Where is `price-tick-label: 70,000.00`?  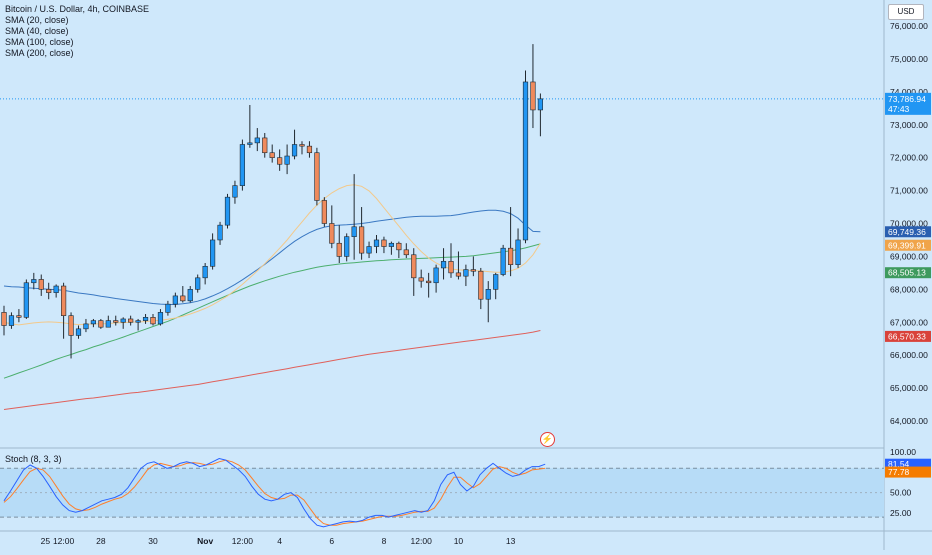
price-tick-label: 70,000.00 is located at coordinates (909, 224).